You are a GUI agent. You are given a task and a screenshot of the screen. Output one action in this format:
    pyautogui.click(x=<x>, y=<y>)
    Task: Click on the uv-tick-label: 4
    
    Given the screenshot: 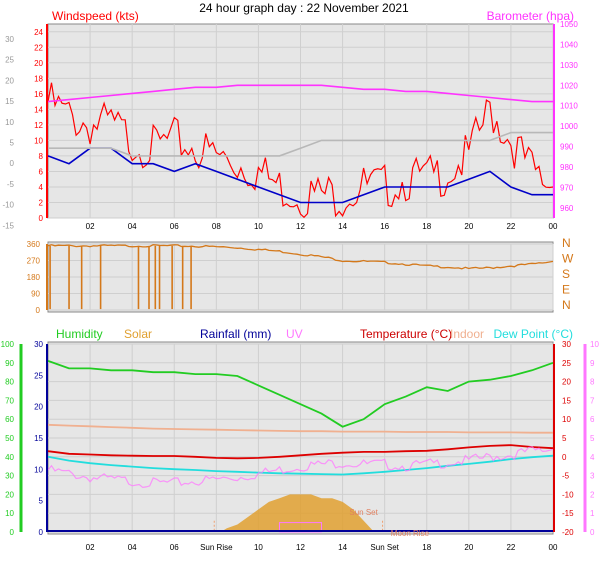 What is the action you would take?
    pyautogui.click(x=592, y=457)
    